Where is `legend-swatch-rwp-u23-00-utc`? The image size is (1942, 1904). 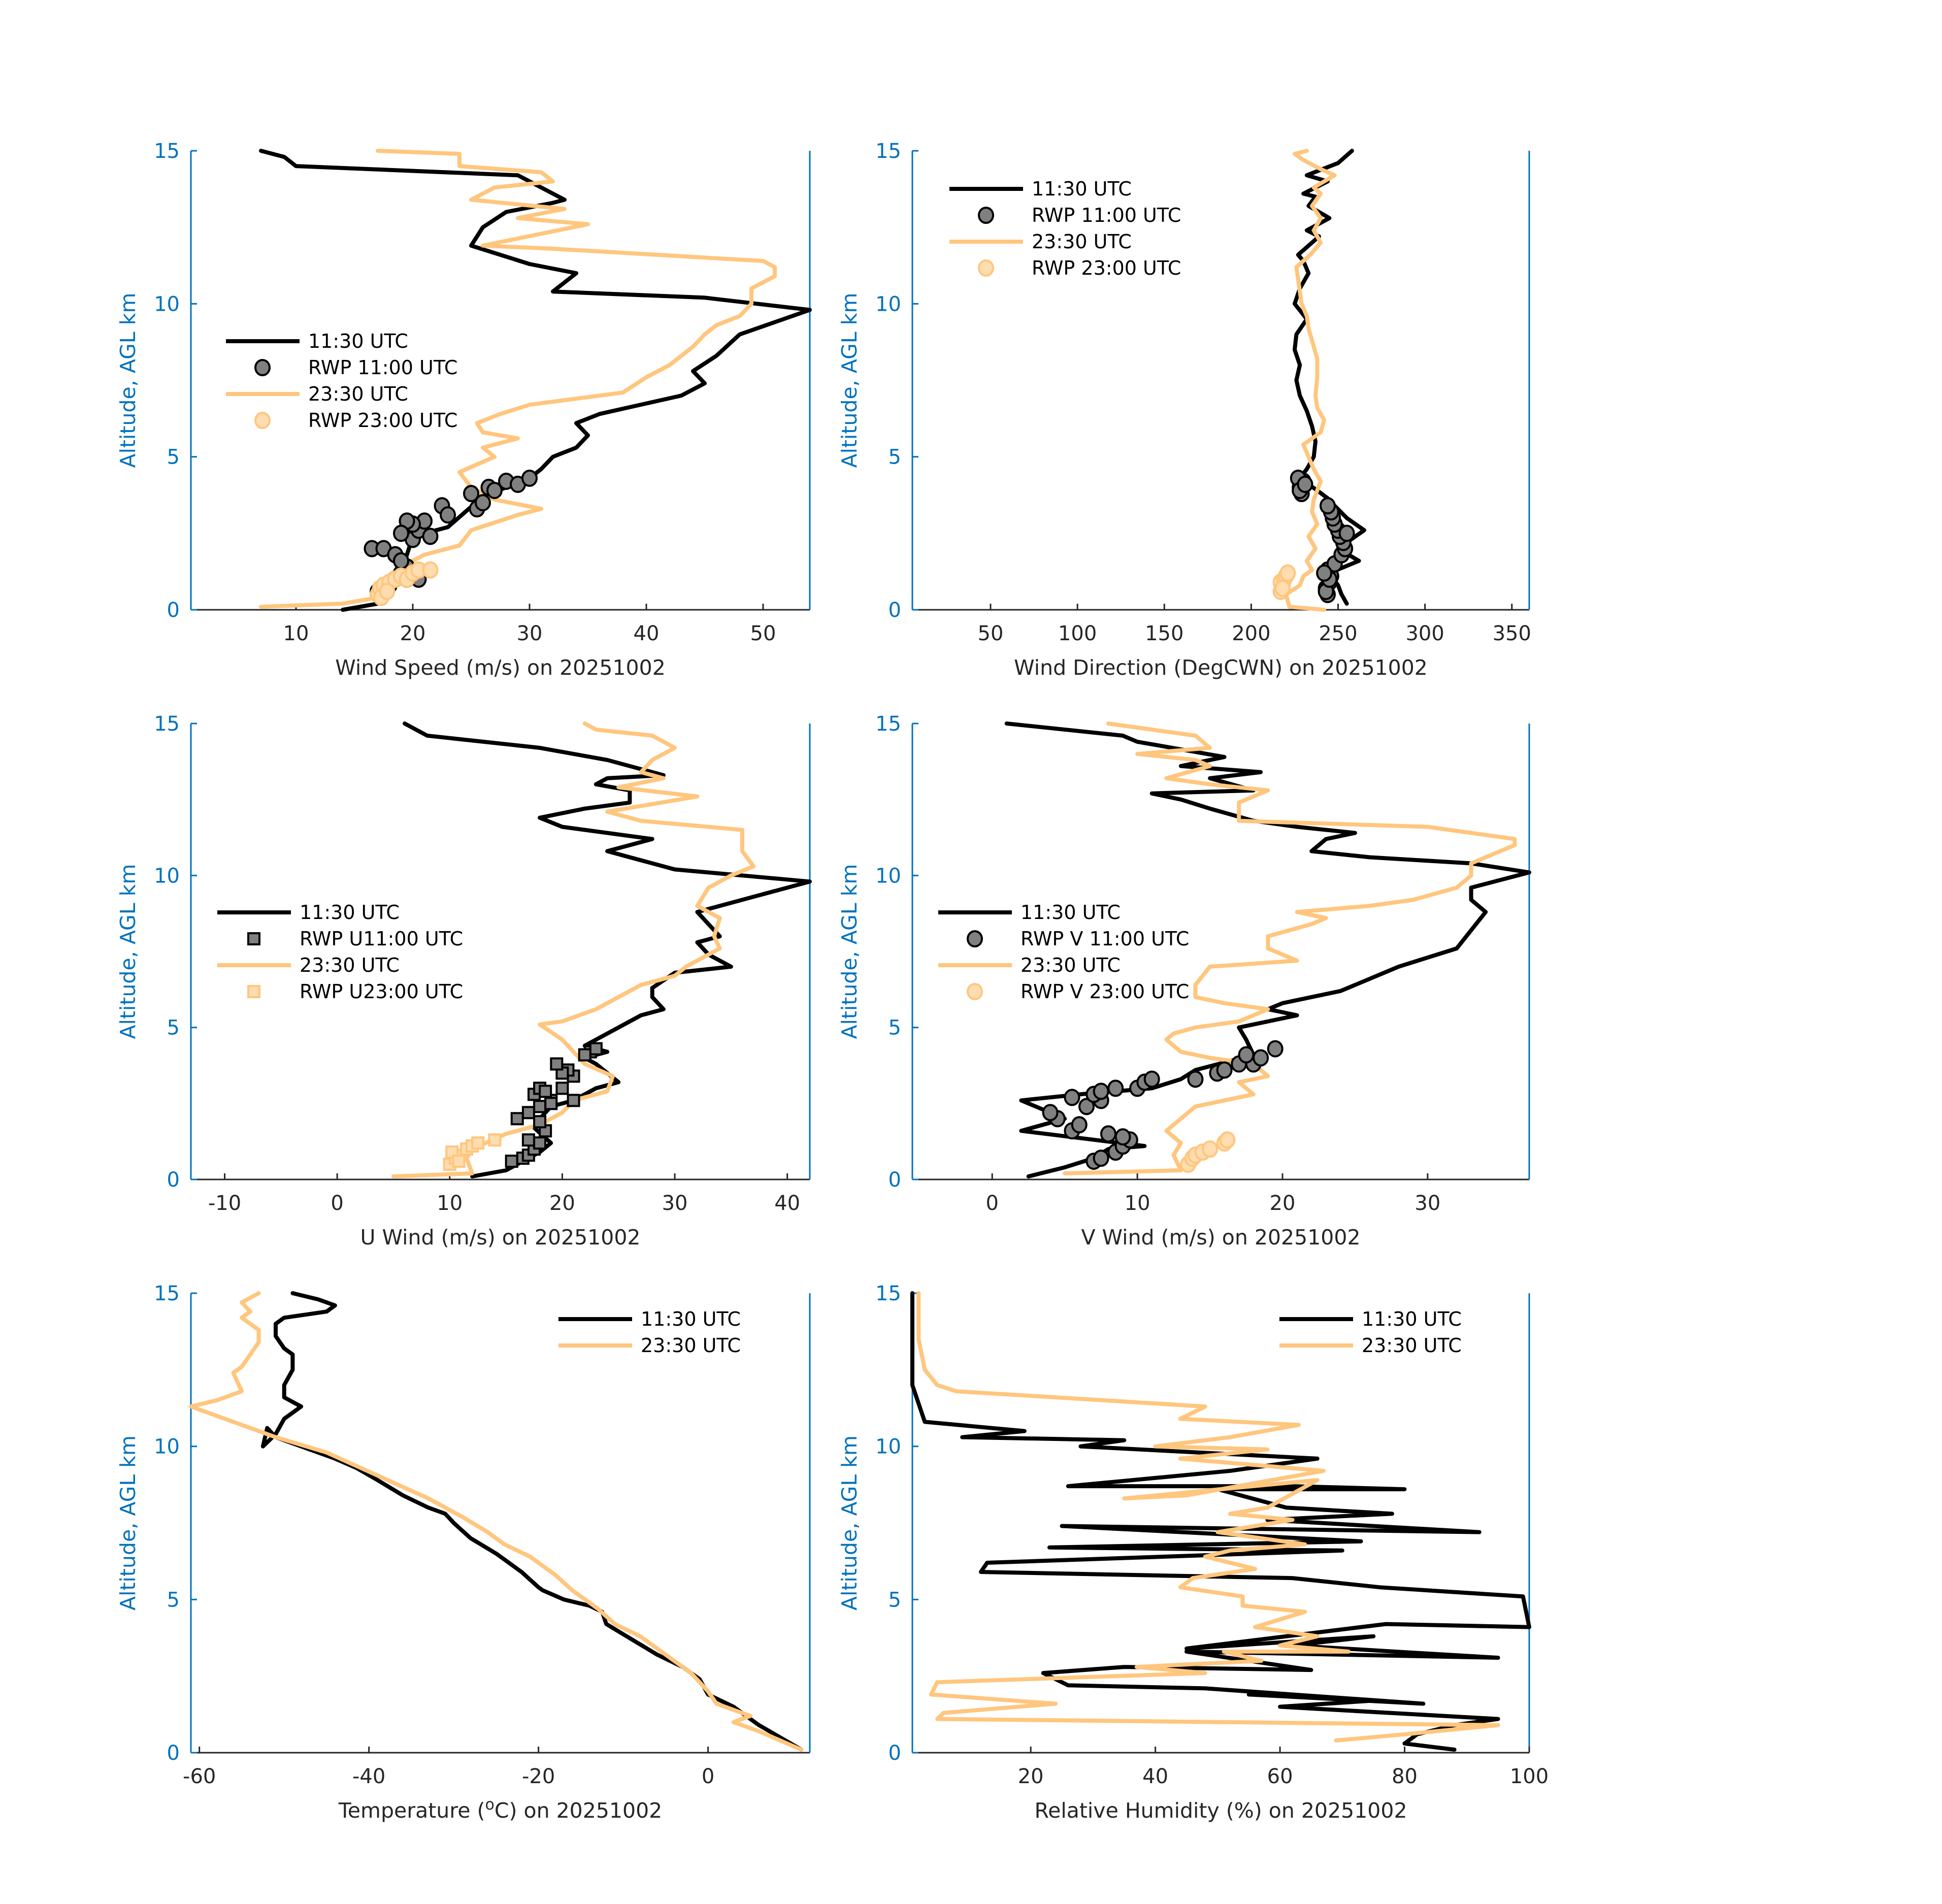 legend-swatch-rwp-u23-00-utc is located at coordinates (253, 992).